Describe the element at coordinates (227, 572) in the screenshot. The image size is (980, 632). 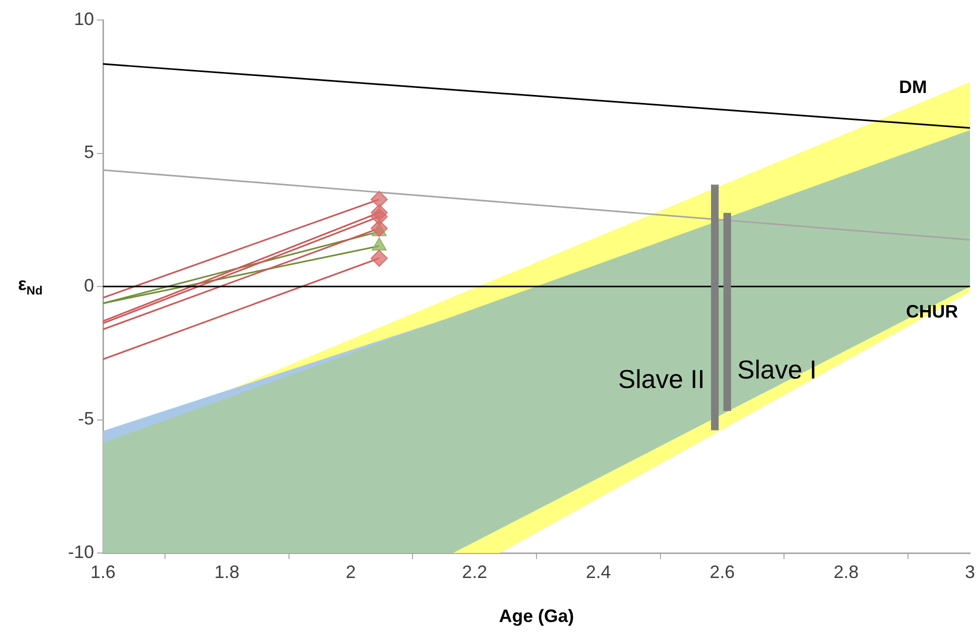
I see `x-tick-label: 1.8` at that location.